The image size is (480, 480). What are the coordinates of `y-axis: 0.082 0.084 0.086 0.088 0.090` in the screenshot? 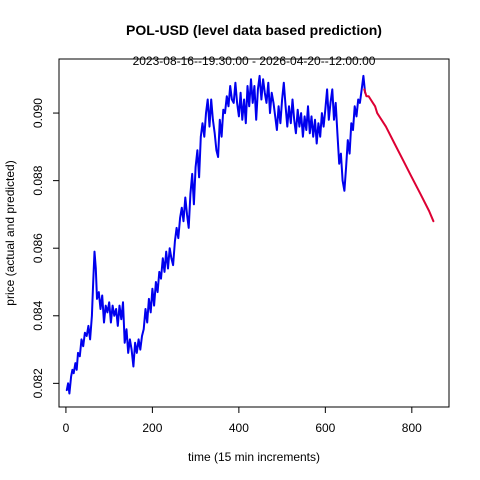 It's located at (45, 248).